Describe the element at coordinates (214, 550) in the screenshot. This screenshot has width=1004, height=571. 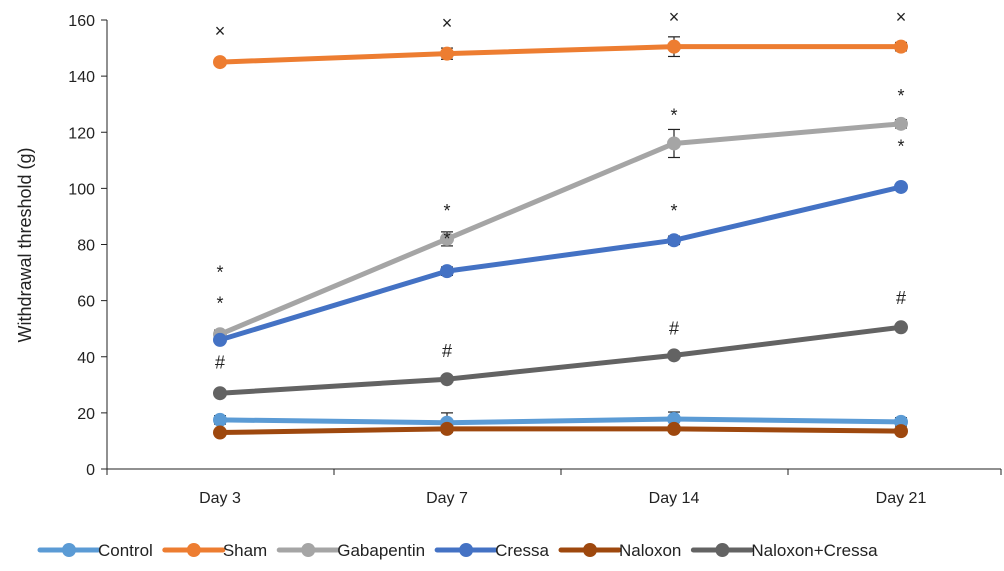
I see `legend-item: Sham` at that location.